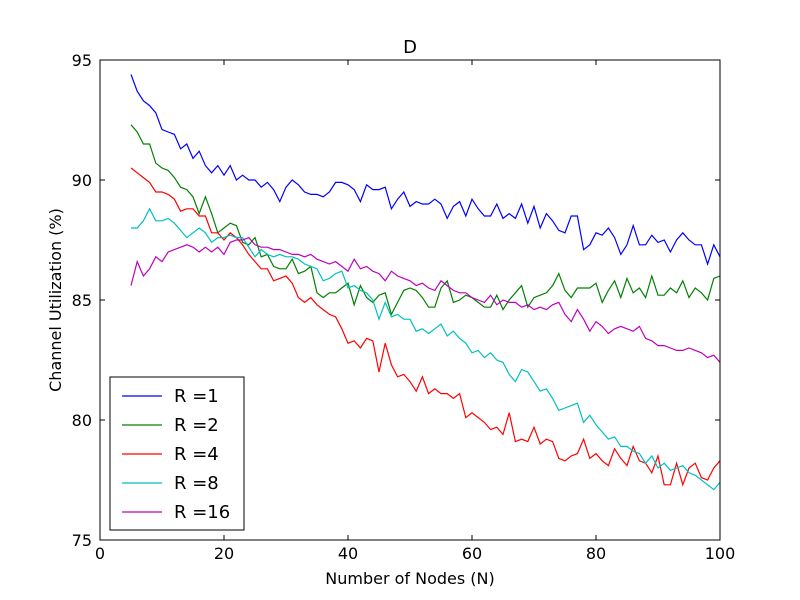 The image size is (800, 600). What do you see at coordinates (348, 553) in the screenshot?
I see `x-tick-label: 40` at bounding box center [348, 553].